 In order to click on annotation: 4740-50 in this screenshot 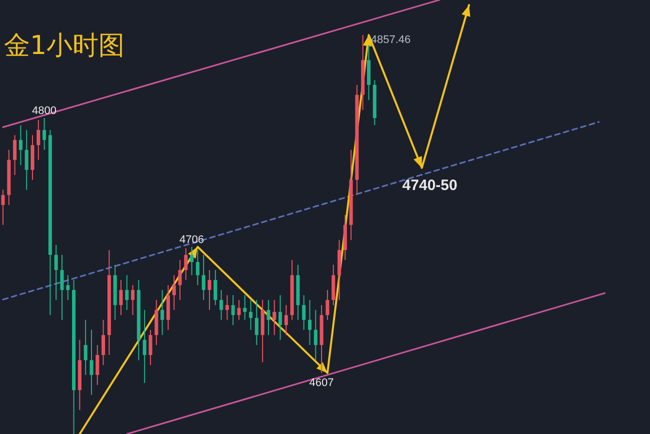, I will do `click(430, 185)`.